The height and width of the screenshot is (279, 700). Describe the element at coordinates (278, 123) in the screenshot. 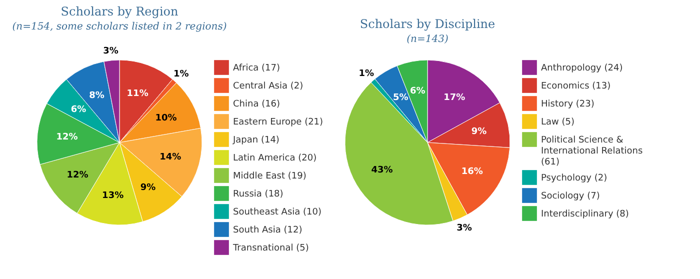

I see `legend-label: Eastern Europe (21)` at that location.